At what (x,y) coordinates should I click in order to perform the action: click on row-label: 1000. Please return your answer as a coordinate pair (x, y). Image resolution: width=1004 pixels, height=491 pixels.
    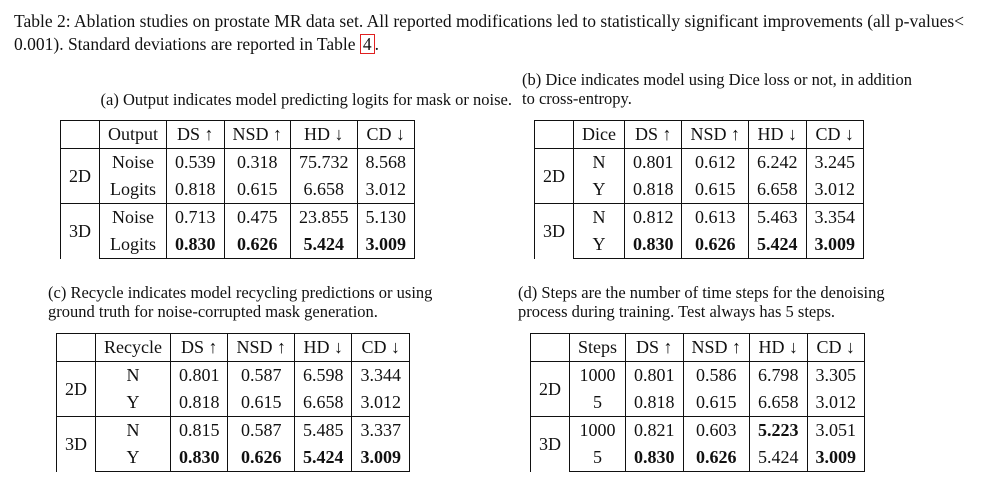
    Looking at the image, I should click on (598, 430).